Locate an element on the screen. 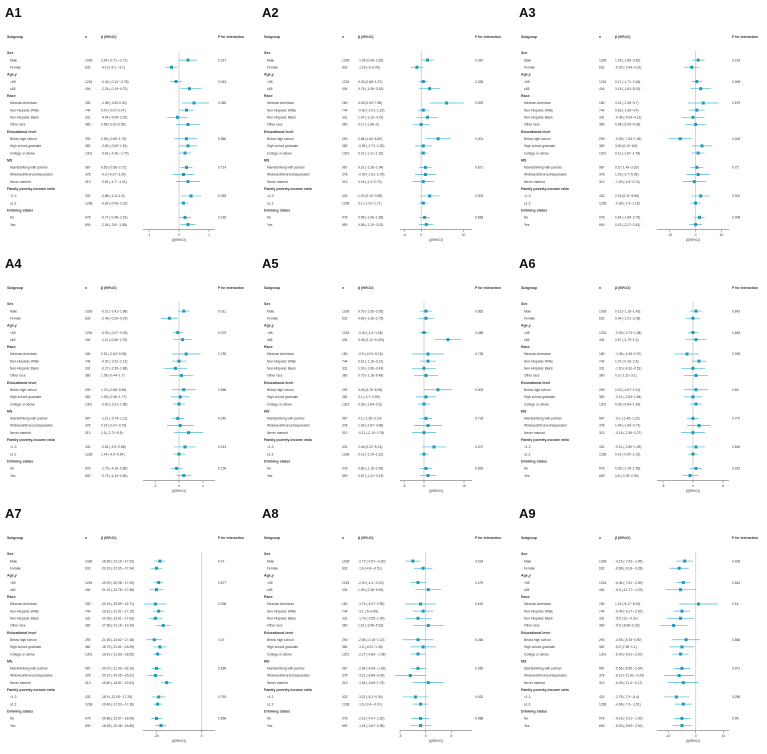 Image resolution: width=767 pixels, height=754 pixels. x-tick-label: 0 is located at coordinates (424, 486).